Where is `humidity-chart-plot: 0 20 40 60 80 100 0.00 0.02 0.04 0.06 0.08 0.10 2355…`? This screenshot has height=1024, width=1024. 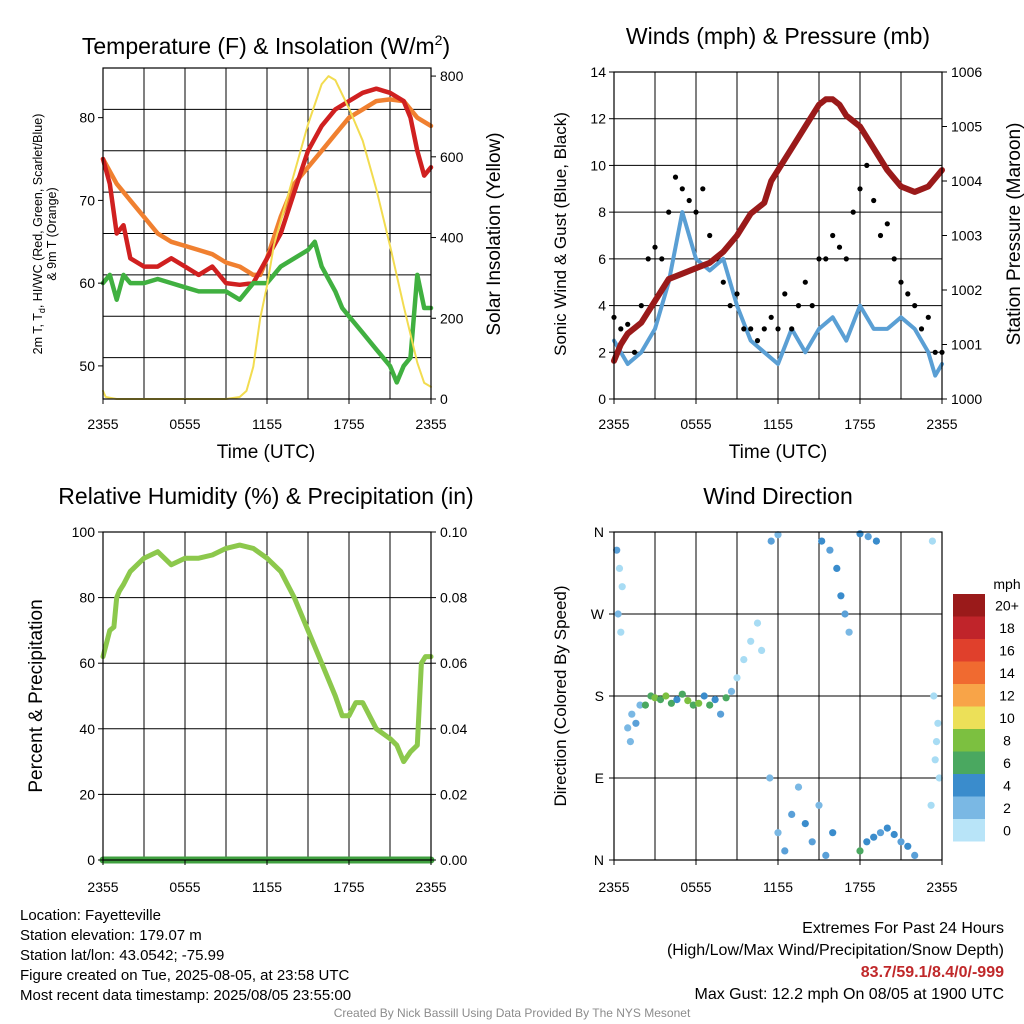
humidity-chart-plot: 0 20 40 60 80 100 0.00 0.02 0.04 0.06 0.08 0.10 2355… is located at coordinates (270, 709).